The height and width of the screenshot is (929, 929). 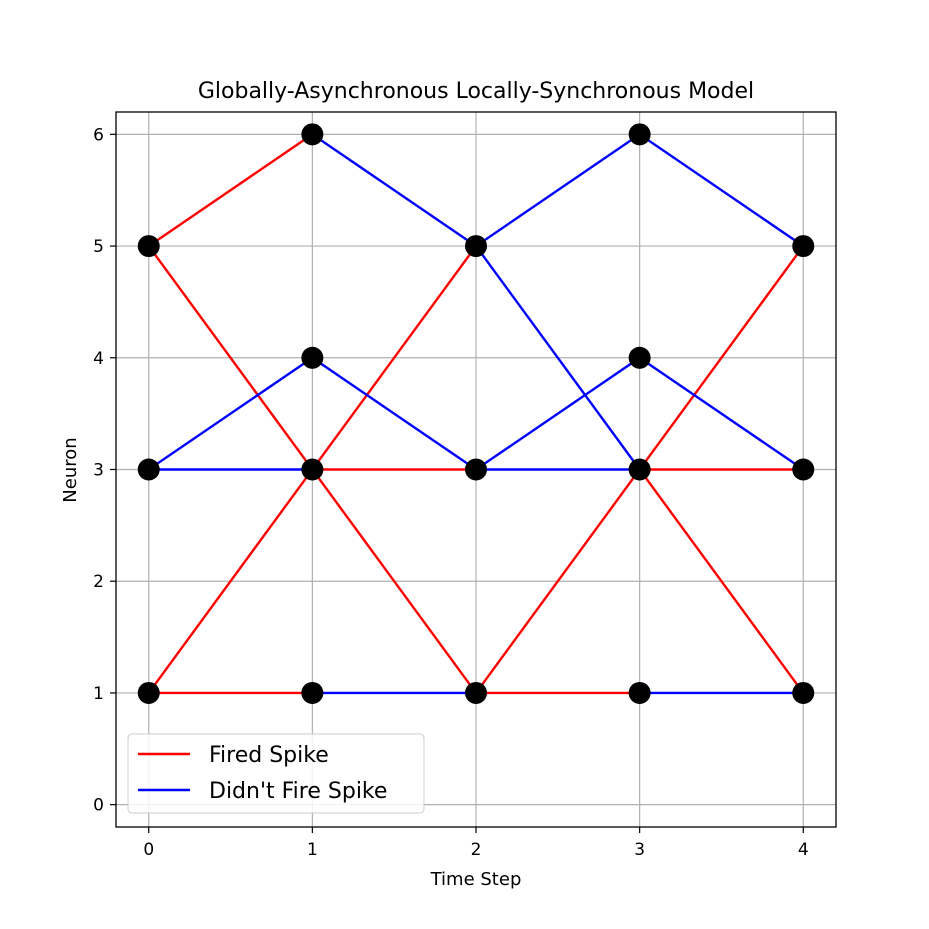 I want to click on y-tick-label: 4, so click(x=98, y=359).